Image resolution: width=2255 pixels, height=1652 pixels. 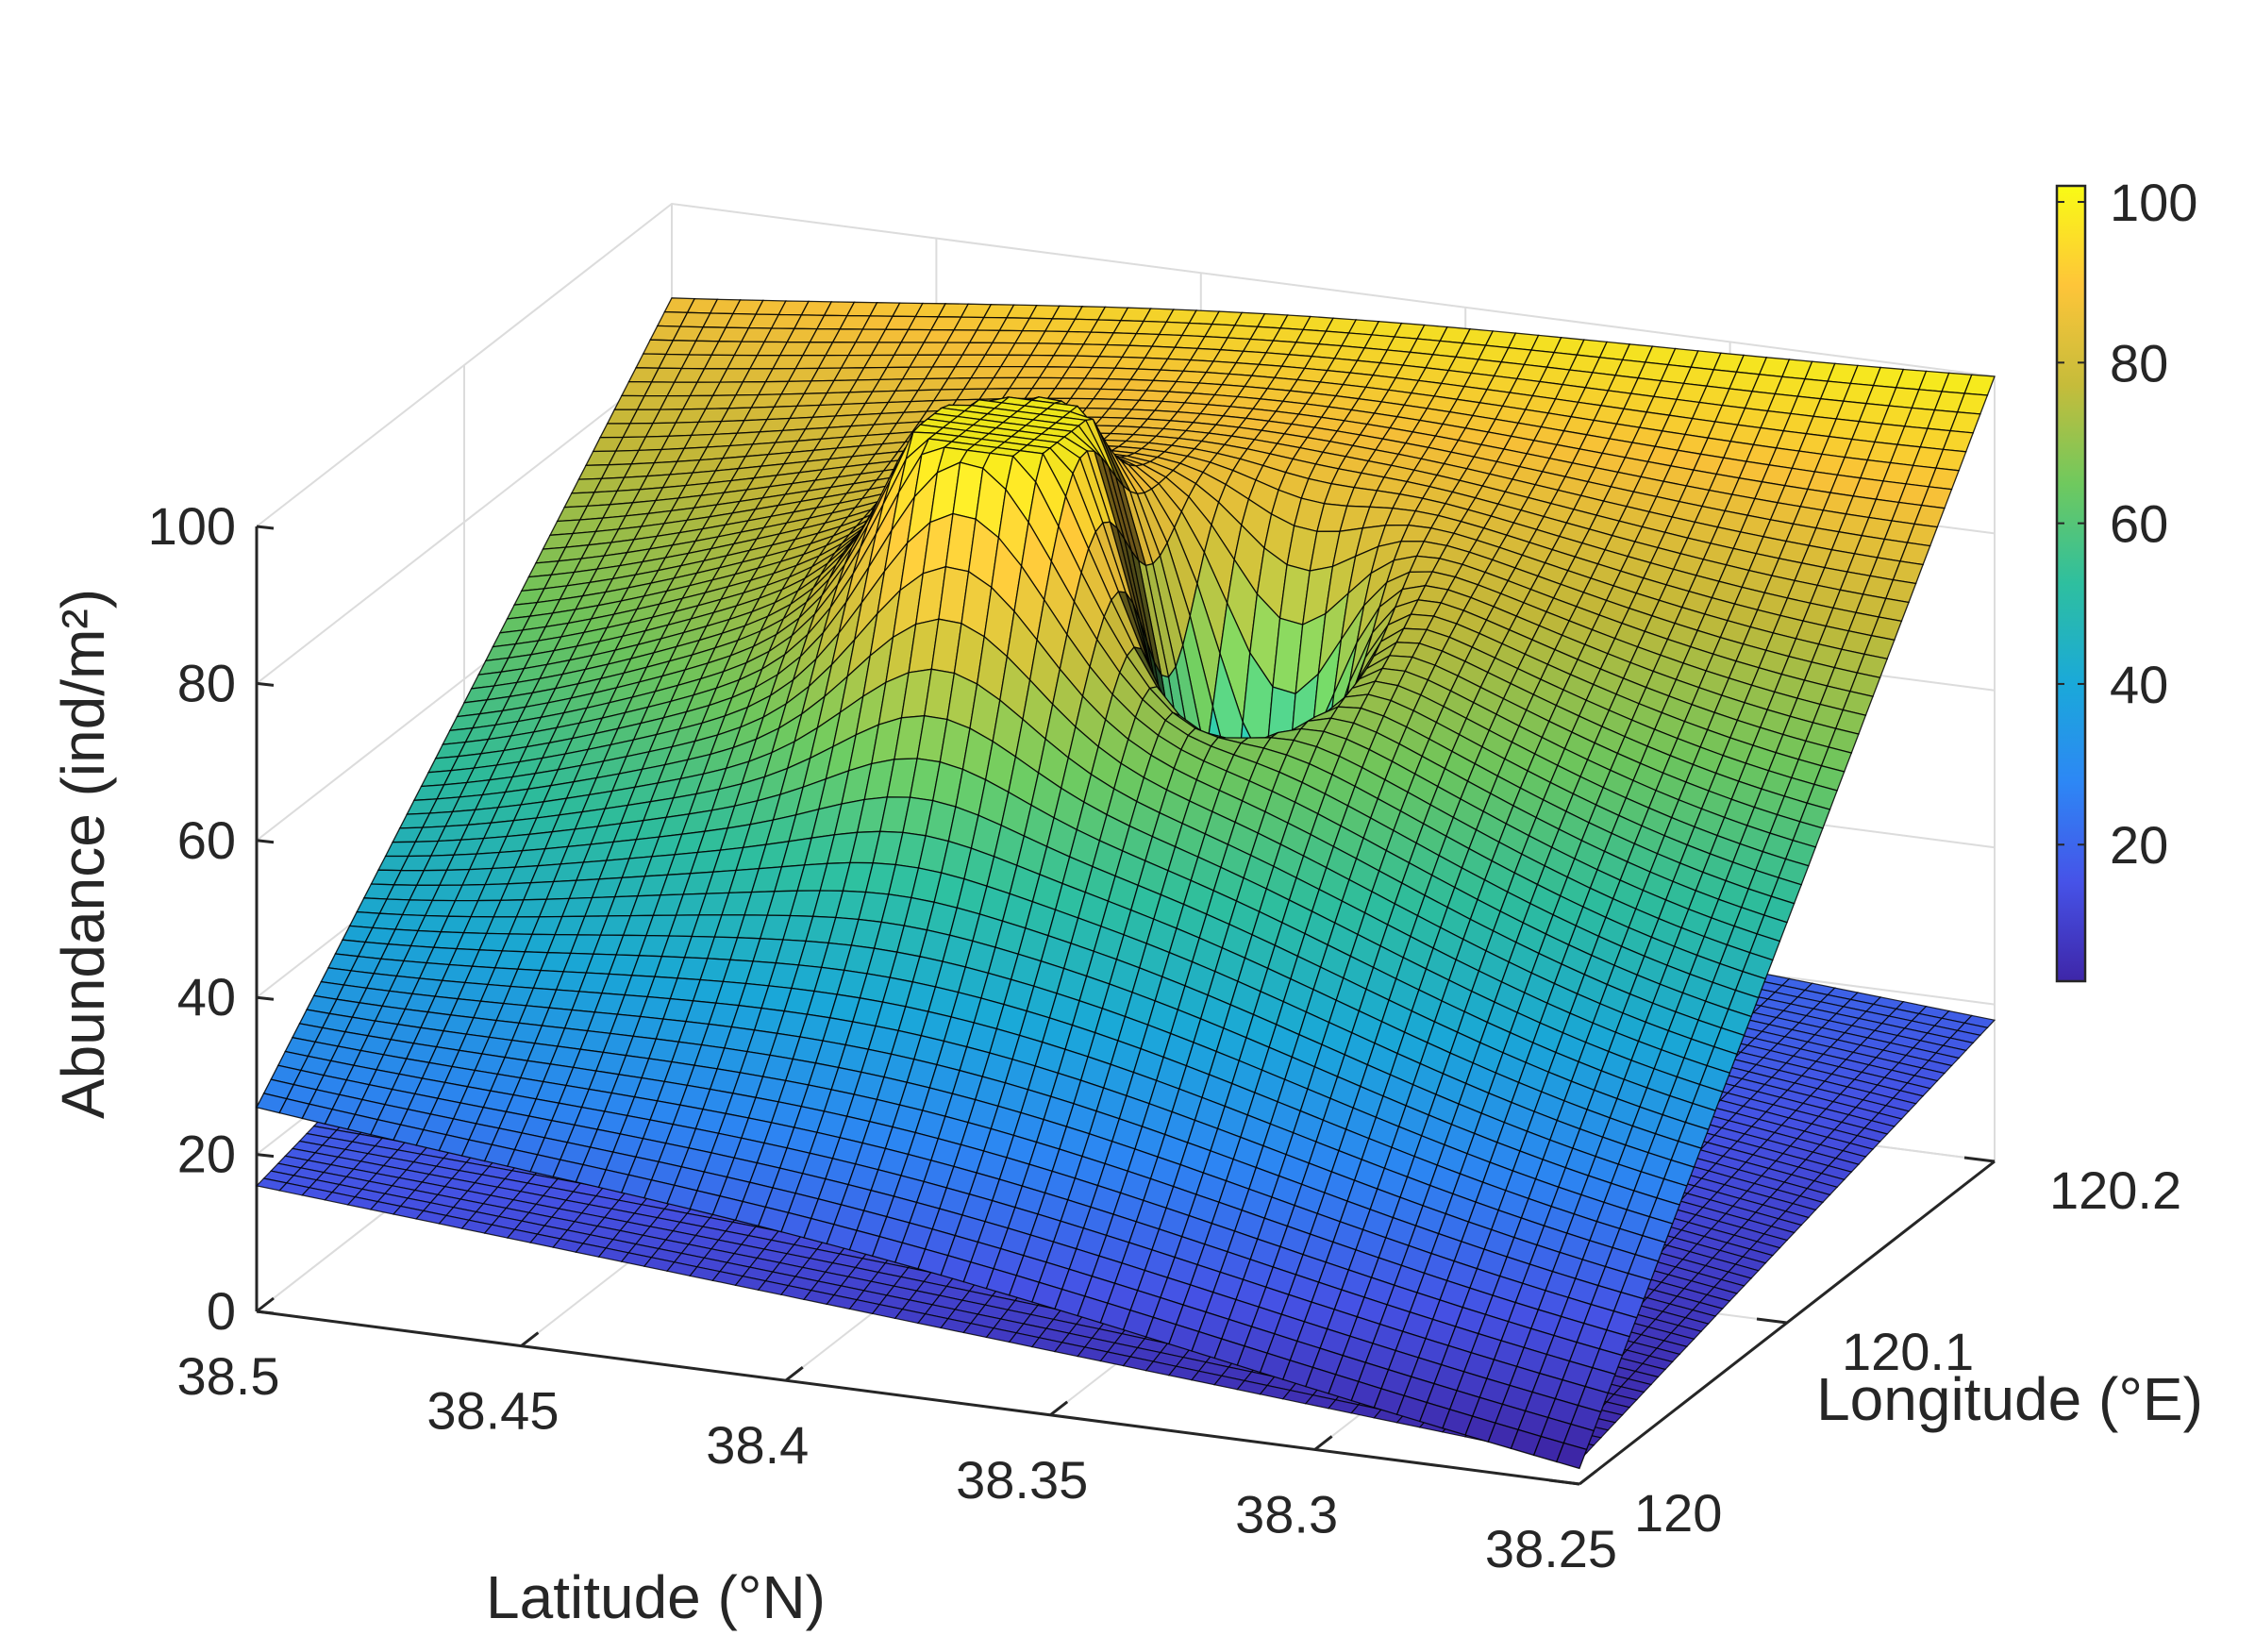 I want to click on x-axis-line, so click(x=918, y=1398).